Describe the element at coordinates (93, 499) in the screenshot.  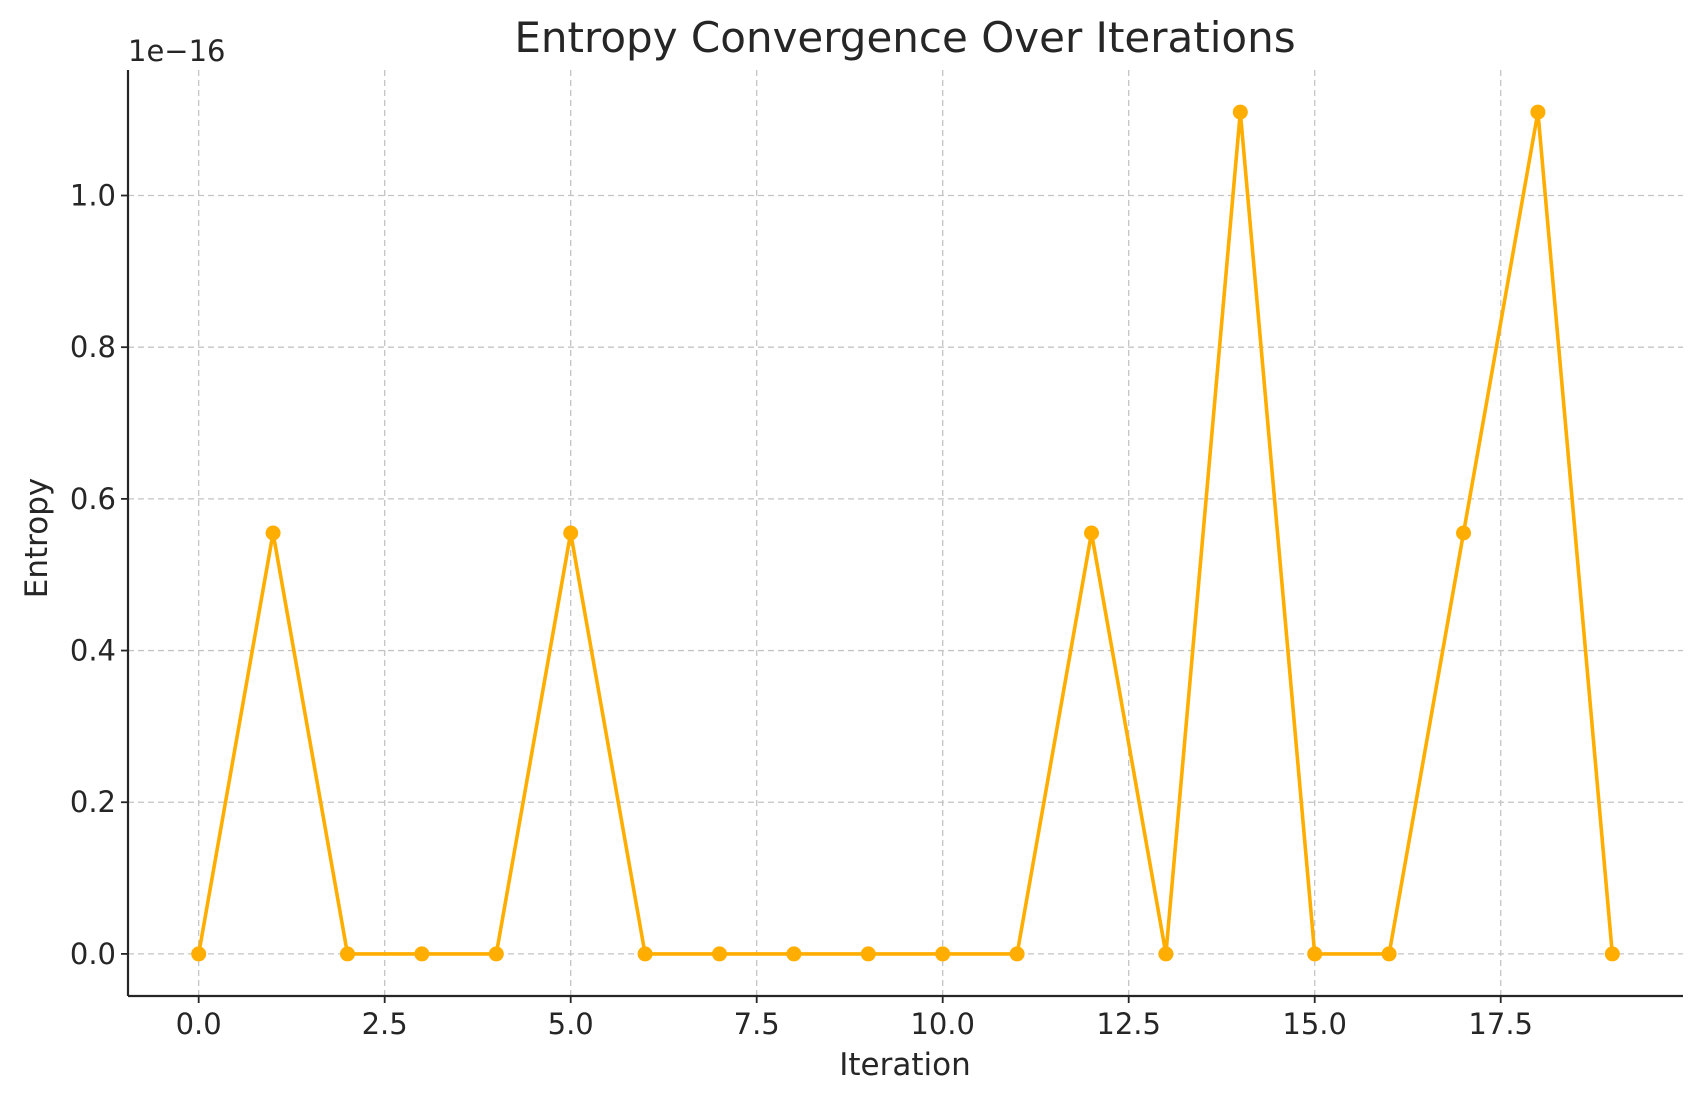
I see `y-tick-label: 0.6` at that location.